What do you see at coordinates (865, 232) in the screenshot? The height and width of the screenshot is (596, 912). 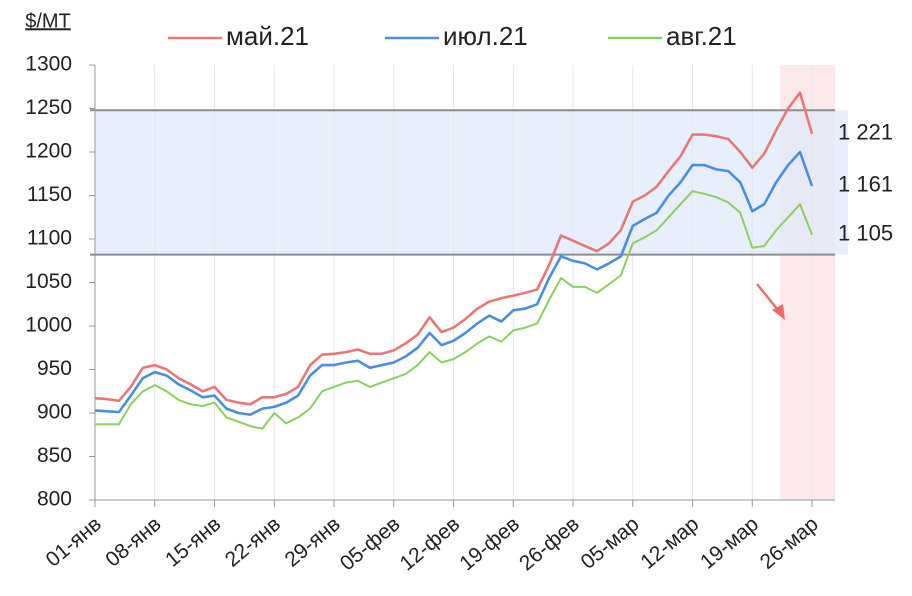 I see `end-label: 1 105` at bounding box center [865, 232].